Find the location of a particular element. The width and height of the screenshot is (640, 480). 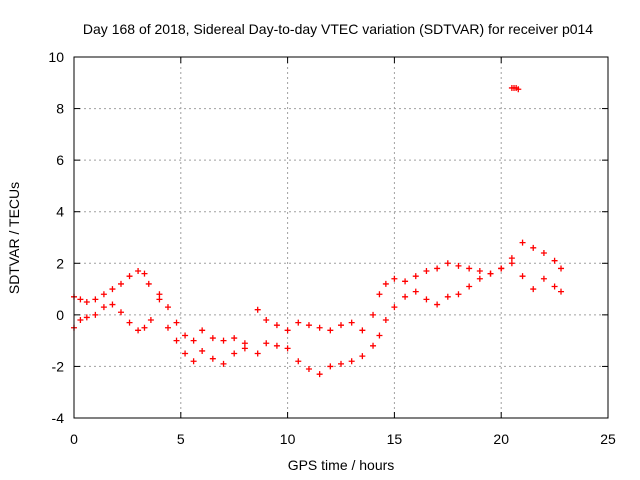

y-tick-label: 4 is located at coordinates (60, 212).